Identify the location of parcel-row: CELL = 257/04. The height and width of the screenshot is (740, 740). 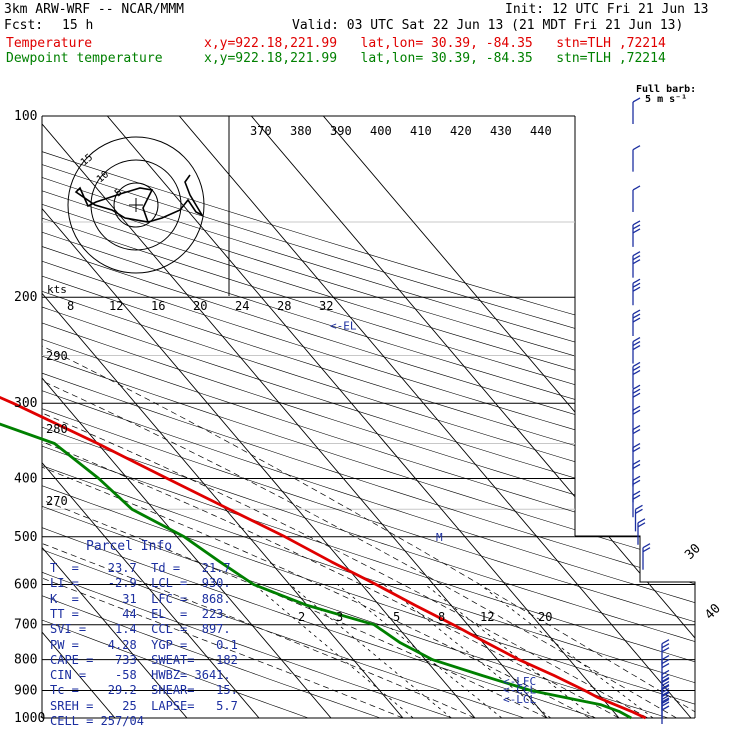
(97, 721).